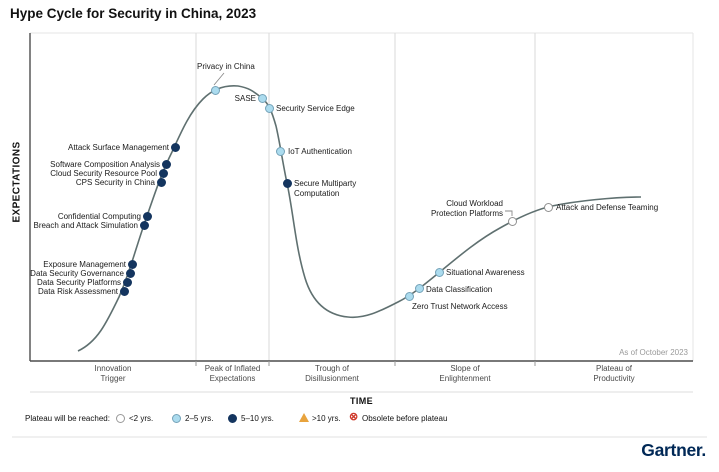 This screenshot has width=719, height=472. What do you see at coordinates (280, 151) in the screenshot?
I see `dot-iot-authentication` at bounding box center [280, 151].